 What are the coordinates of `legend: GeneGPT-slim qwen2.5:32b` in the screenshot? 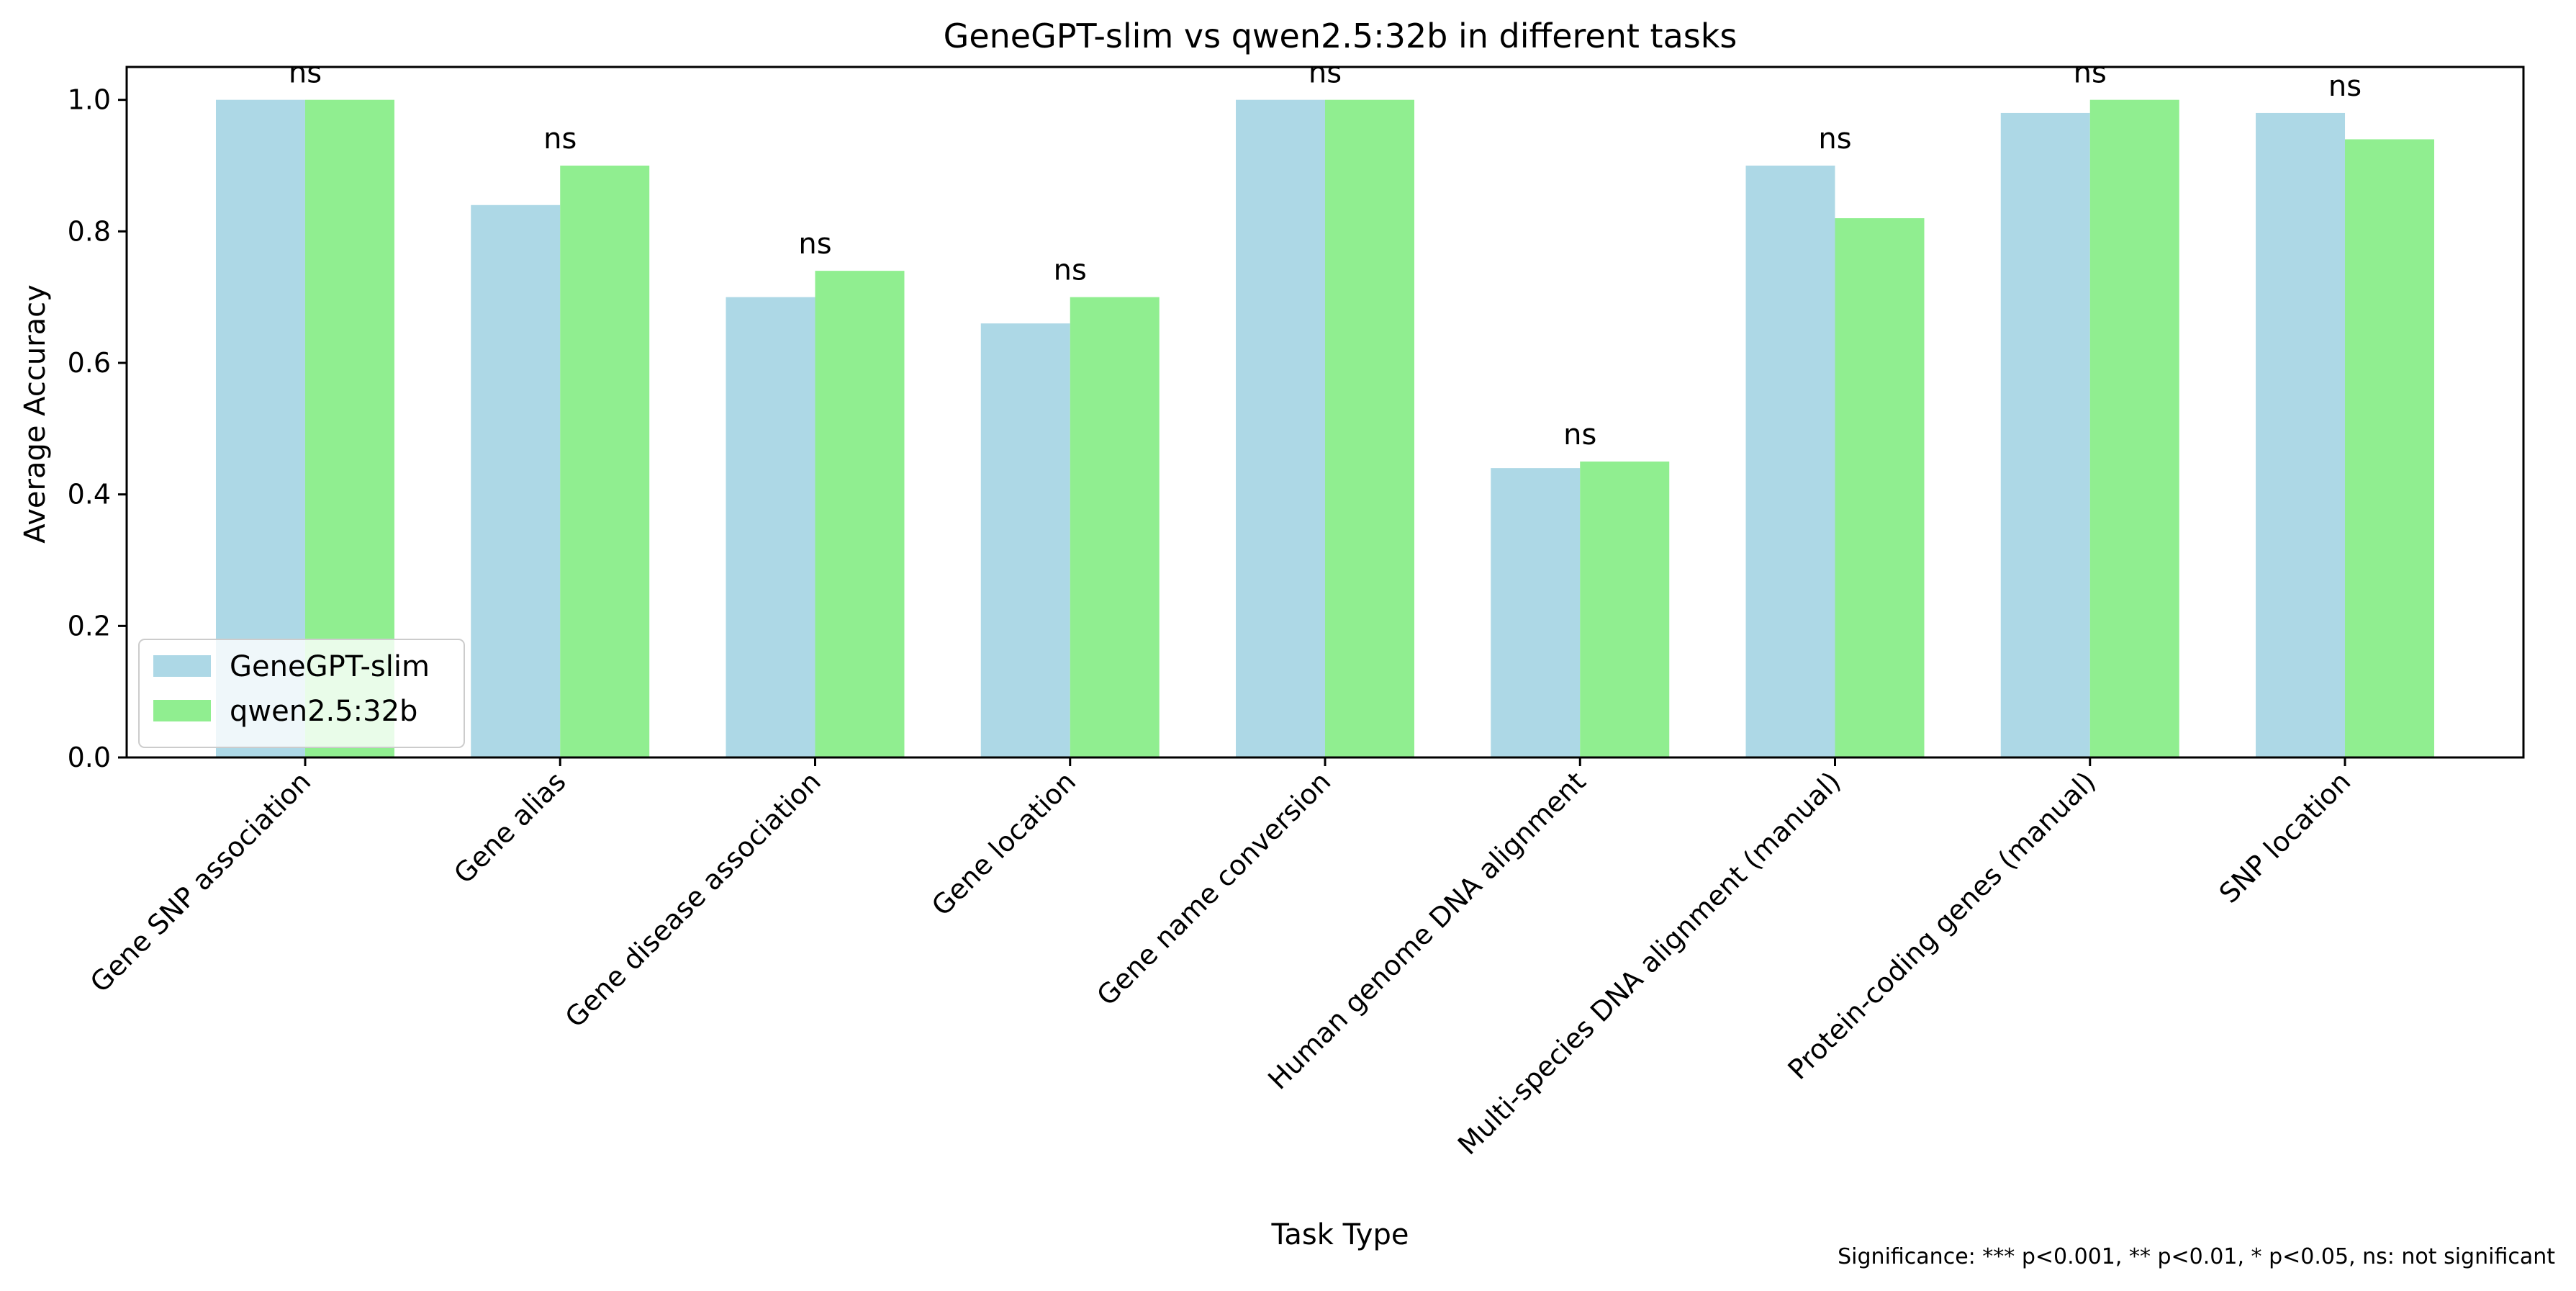 It's located at (302, 693).